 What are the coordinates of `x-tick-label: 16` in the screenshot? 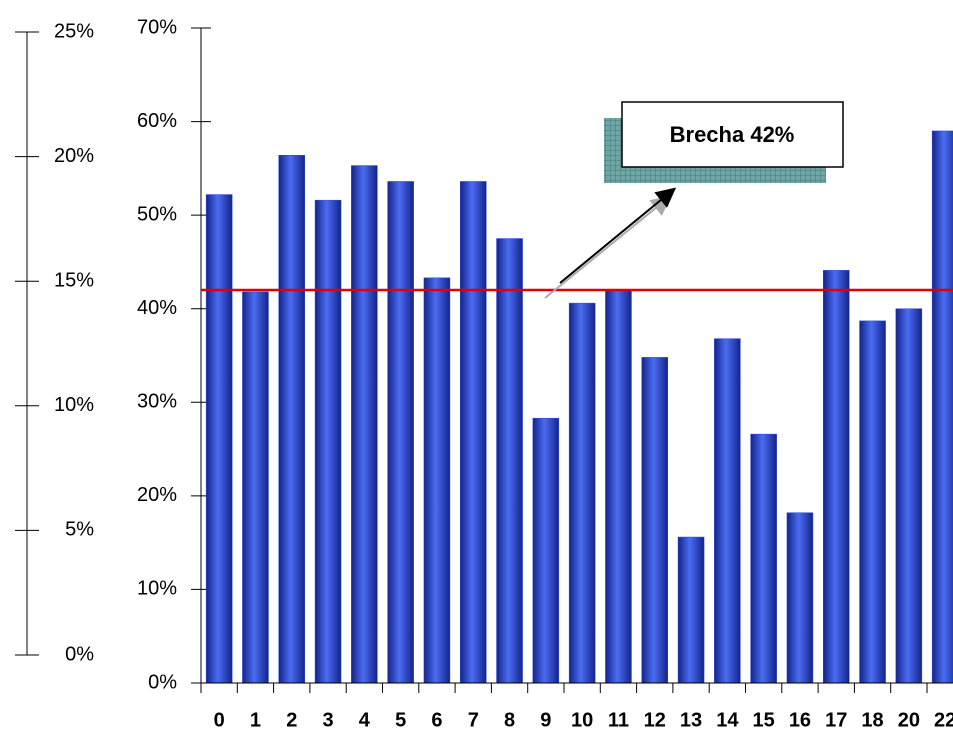 It's located at (800, 720).